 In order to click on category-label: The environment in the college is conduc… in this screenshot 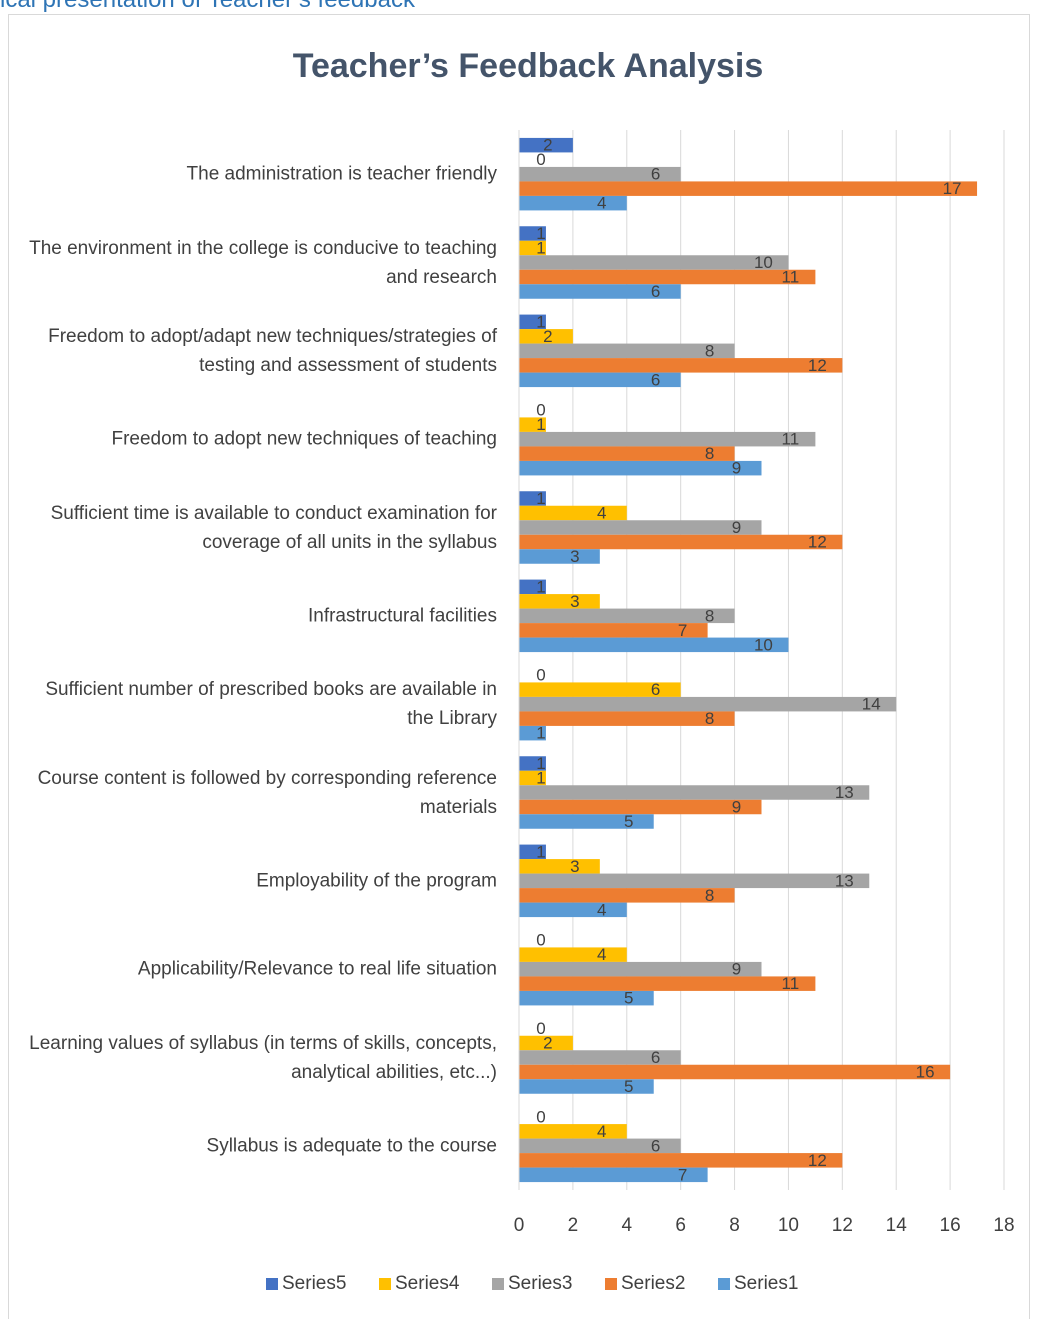, I will do `click(263, 262)`.